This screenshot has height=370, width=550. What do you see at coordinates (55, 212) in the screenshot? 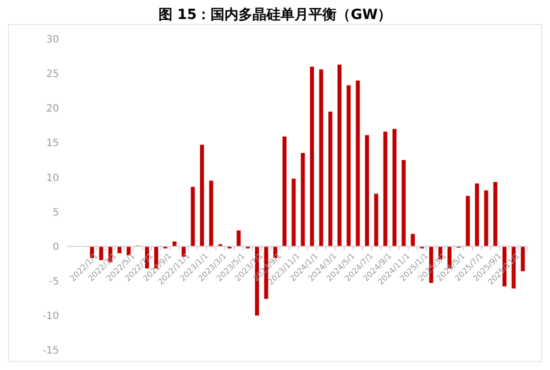
I see `y-tick-label: 5` at bounding box center [55, 212].